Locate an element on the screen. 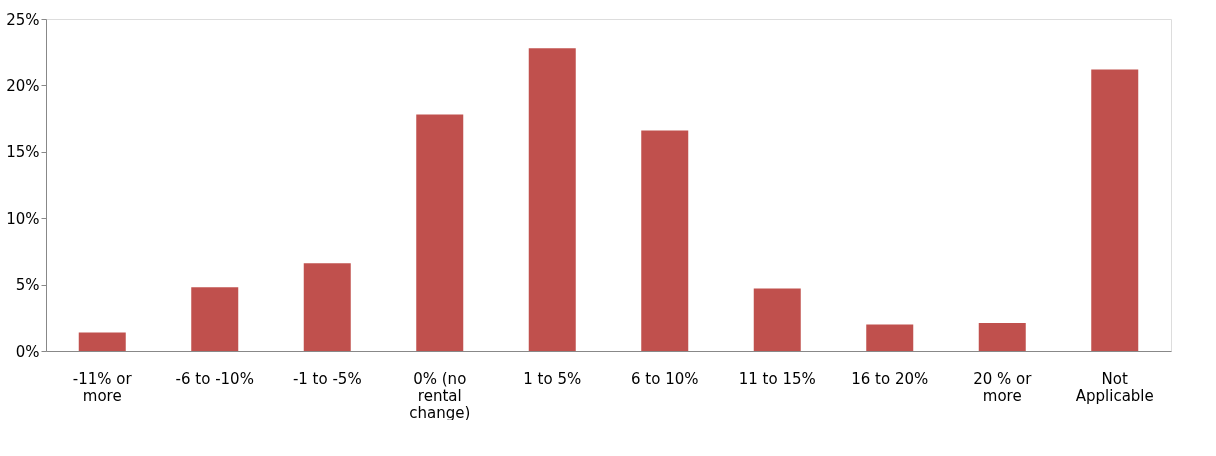 Image resolution: width=1216 pixels, height=456 pixels. x-tick-label: -6 to -10% is located at coordinates (214, 378).